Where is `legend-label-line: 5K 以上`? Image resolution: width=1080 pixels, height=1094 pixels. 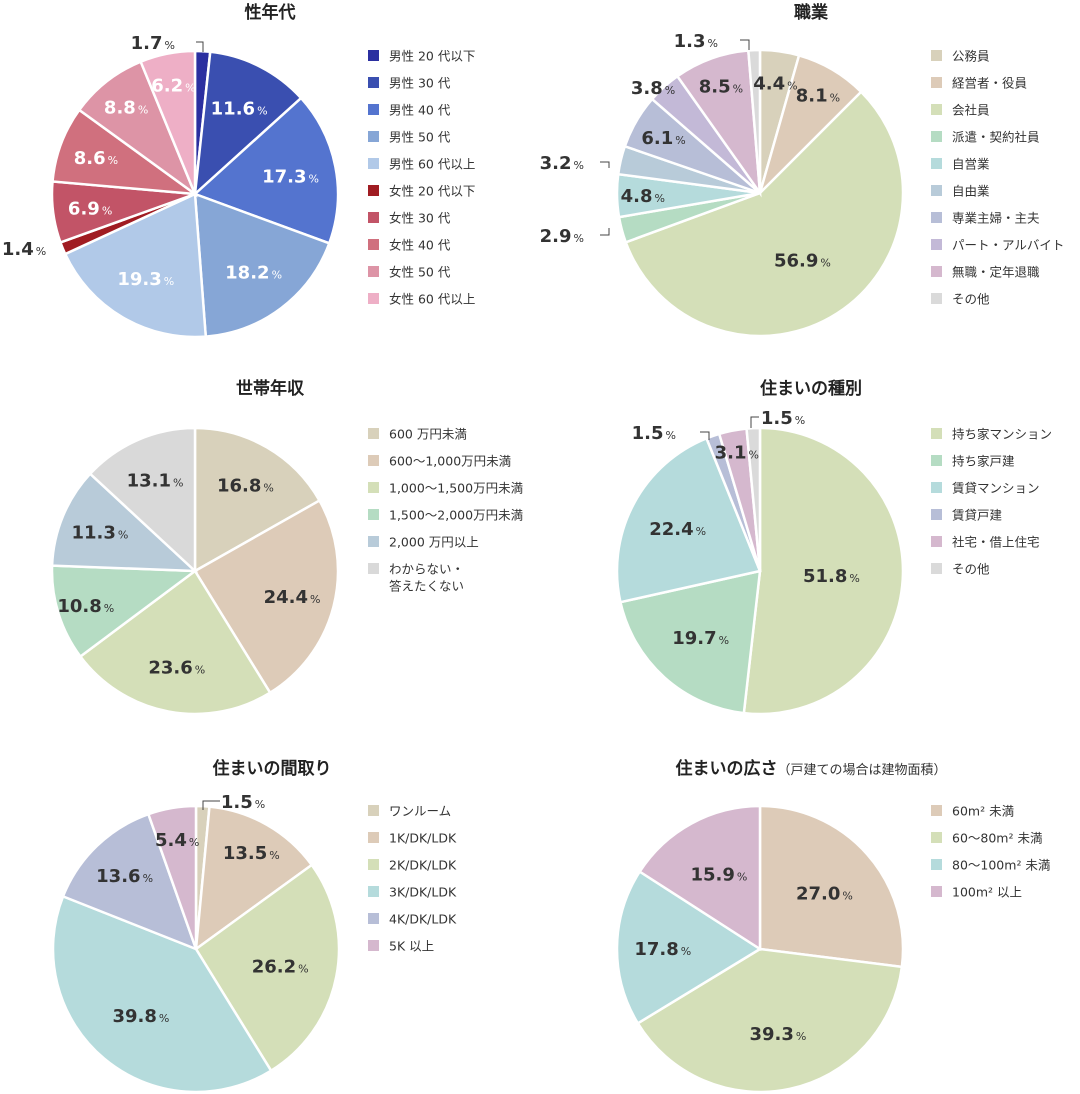 legend-label-line: 5K 以上 is located at coordinates (411, 946).